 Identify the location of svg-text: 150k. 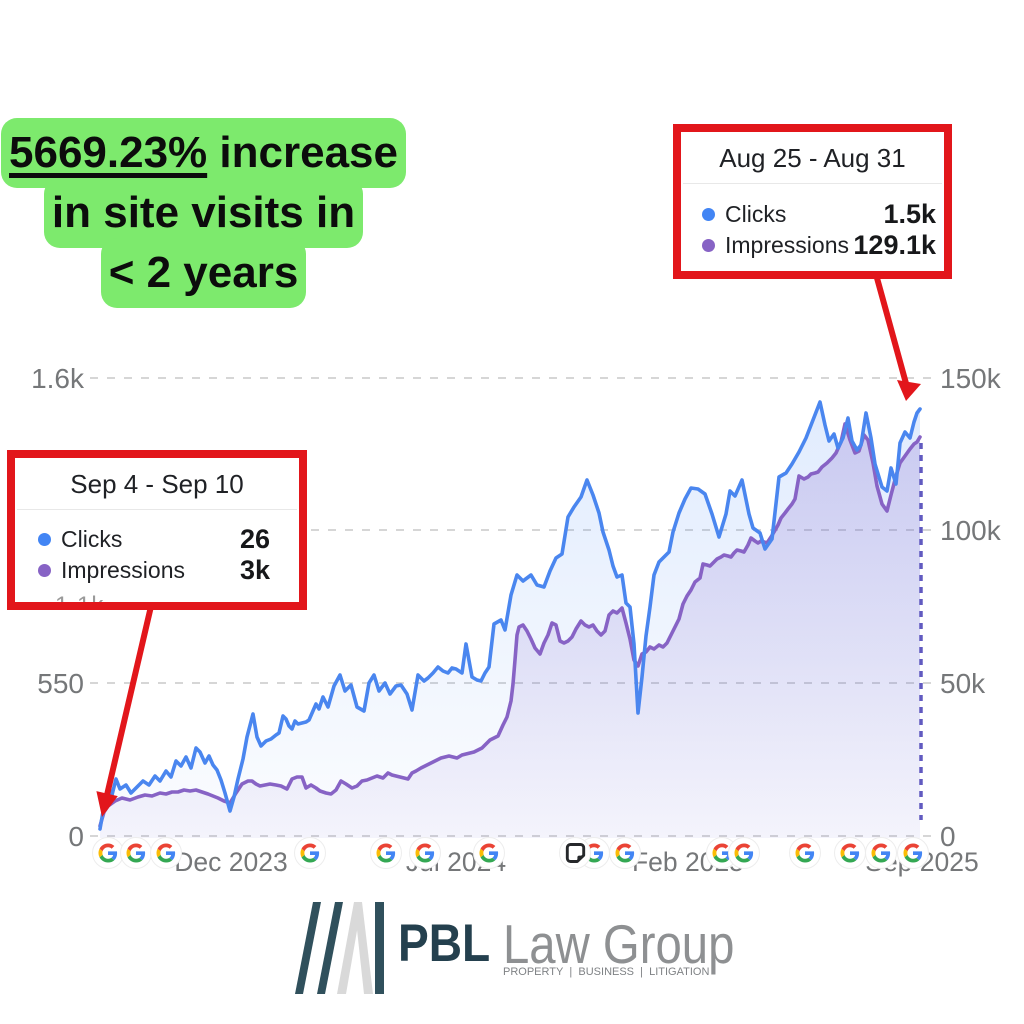
(971, 378).